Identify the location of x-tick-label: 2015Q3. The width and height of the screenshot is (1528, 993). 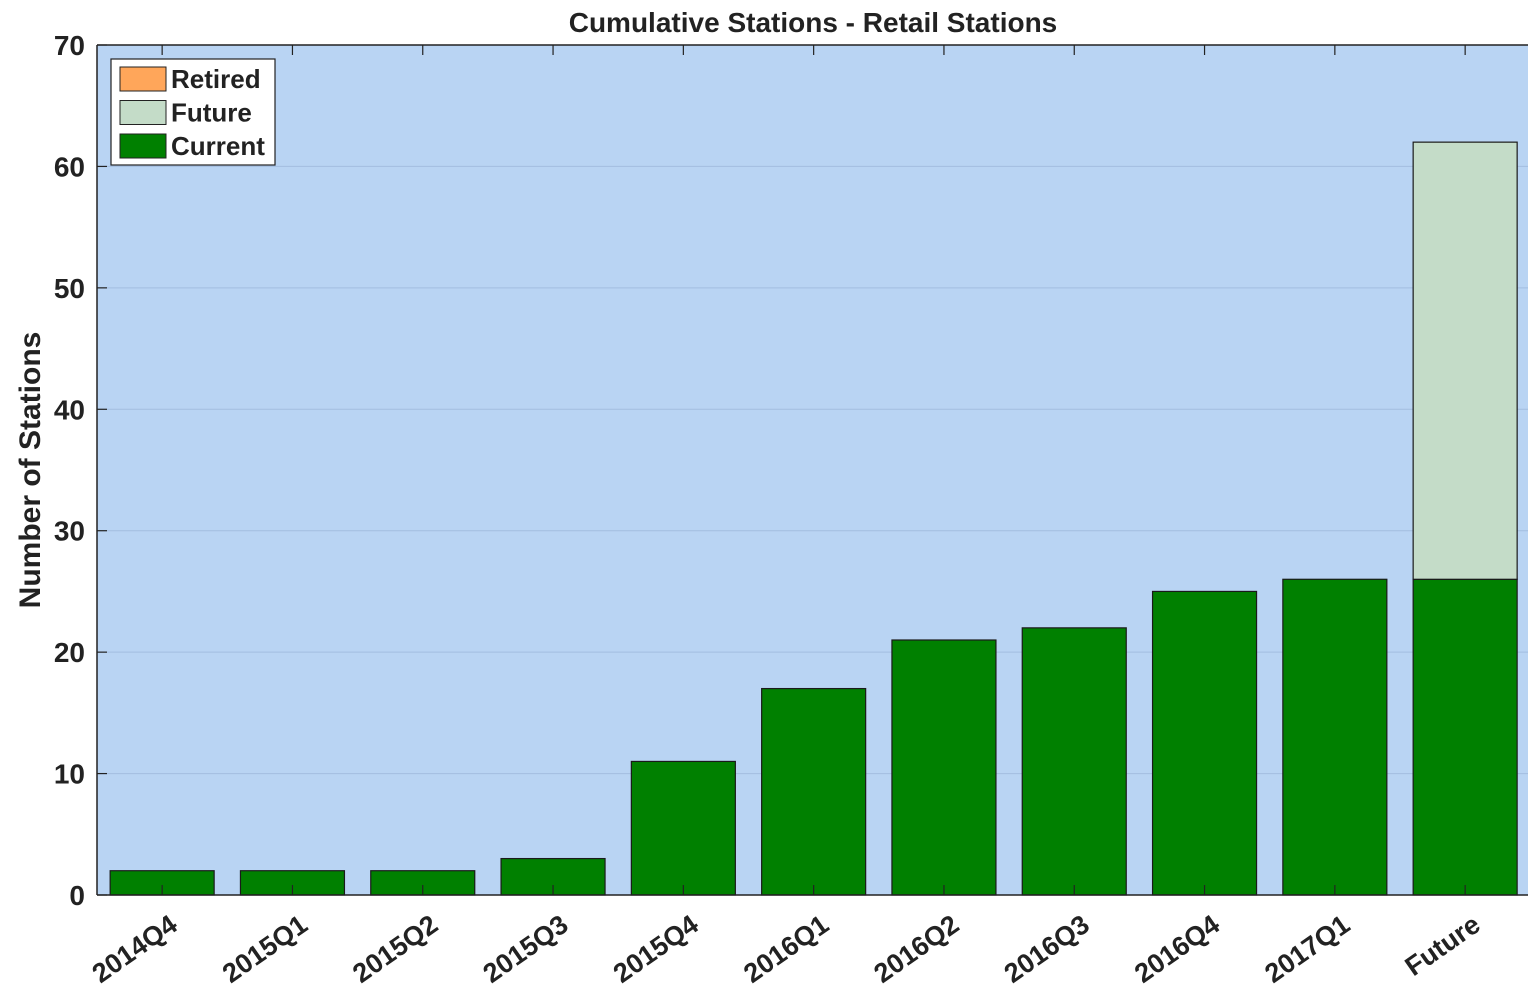
(526, 949).